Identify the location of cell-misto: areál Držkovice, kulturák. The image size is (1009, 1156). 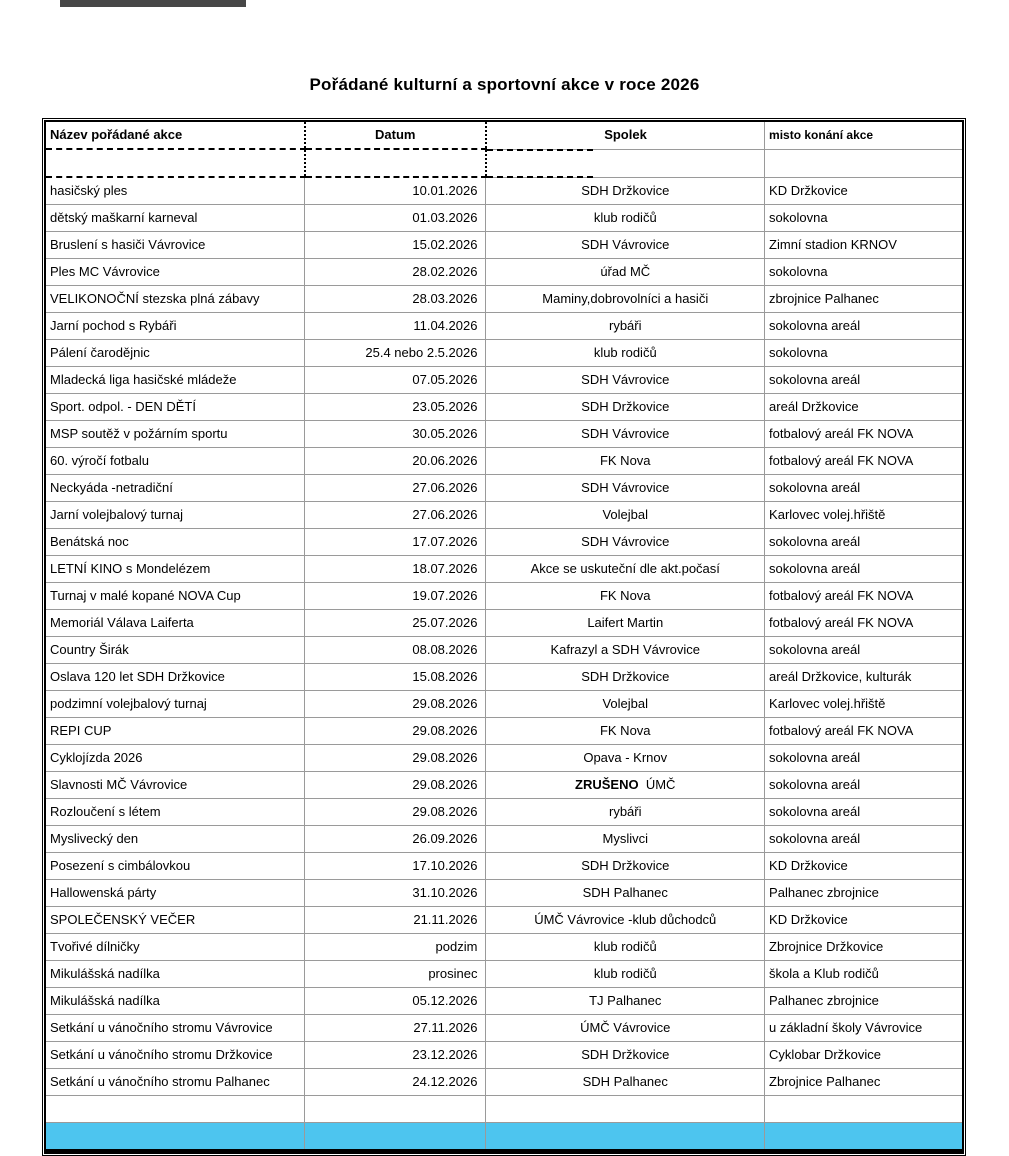
(864, 677).